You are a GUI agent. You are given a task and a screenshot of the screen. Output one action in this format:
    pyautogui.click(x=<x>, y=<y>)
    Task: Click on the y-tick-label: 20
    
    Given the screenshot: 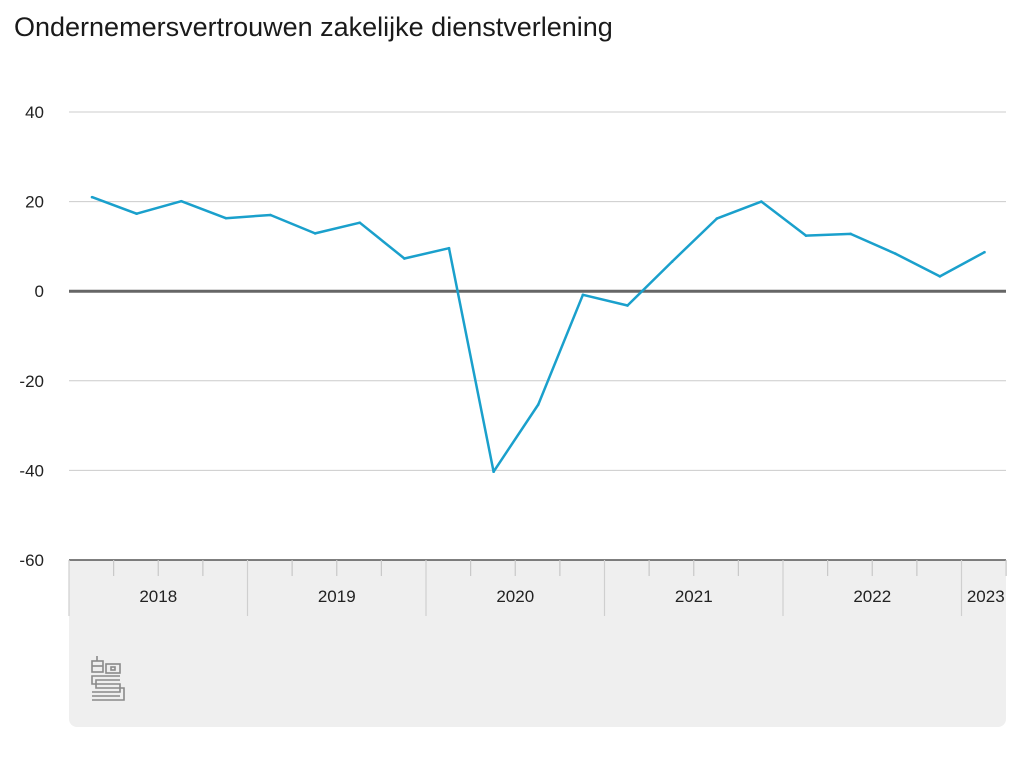 What is the action you would take?
    pyautogui.click(x=34, y=202)
    